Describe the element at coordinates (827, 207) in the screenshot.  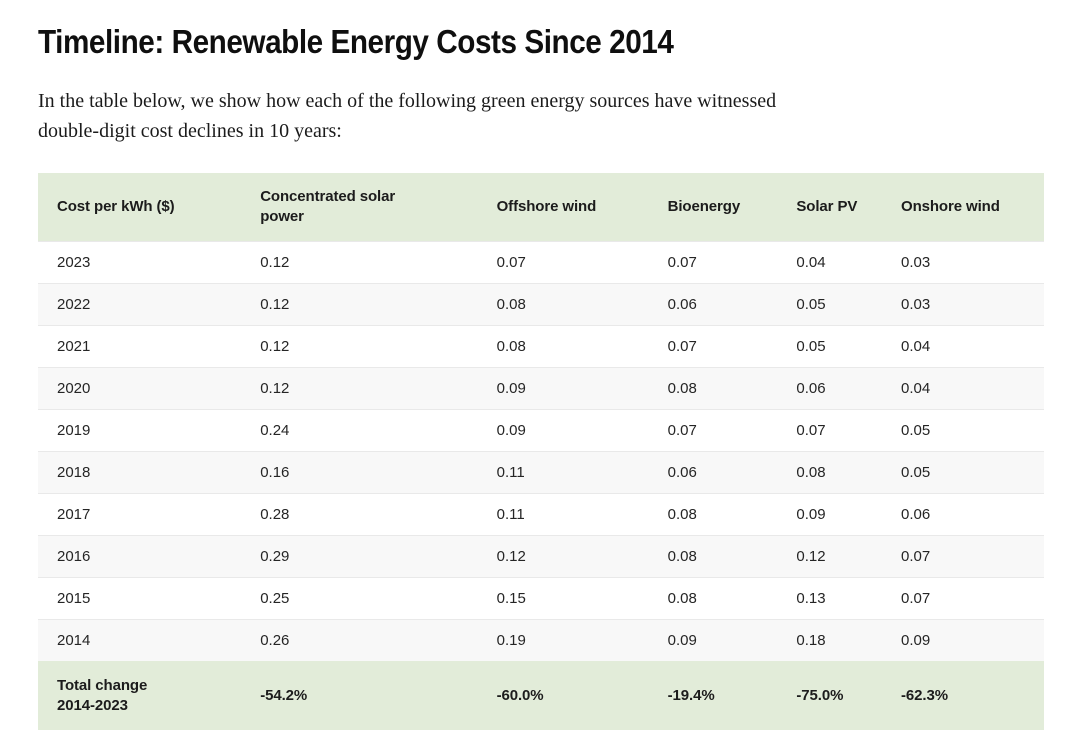
I see `header-label: Solar PV` at that location.